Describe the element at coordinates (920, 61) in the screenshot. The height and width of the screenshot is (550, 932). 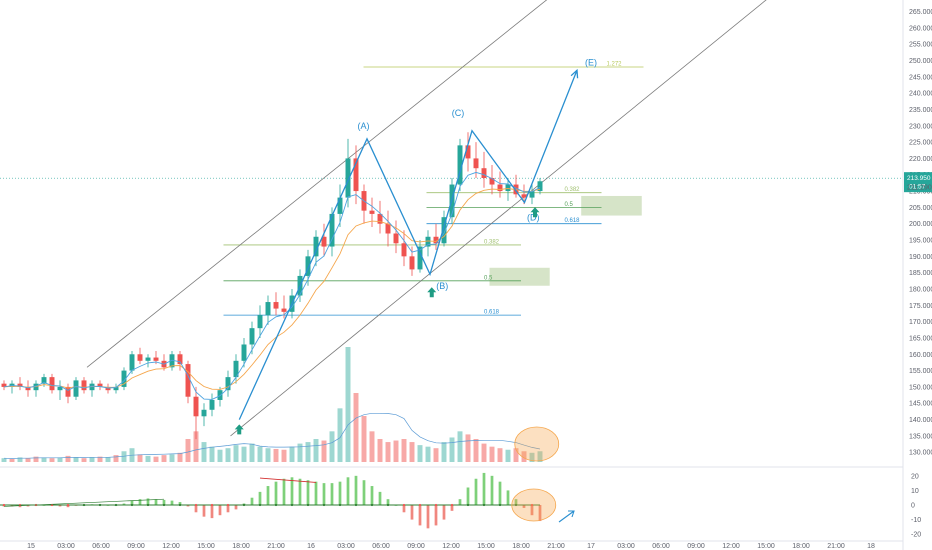
I see `price-tick-label: 250.000` at that location.